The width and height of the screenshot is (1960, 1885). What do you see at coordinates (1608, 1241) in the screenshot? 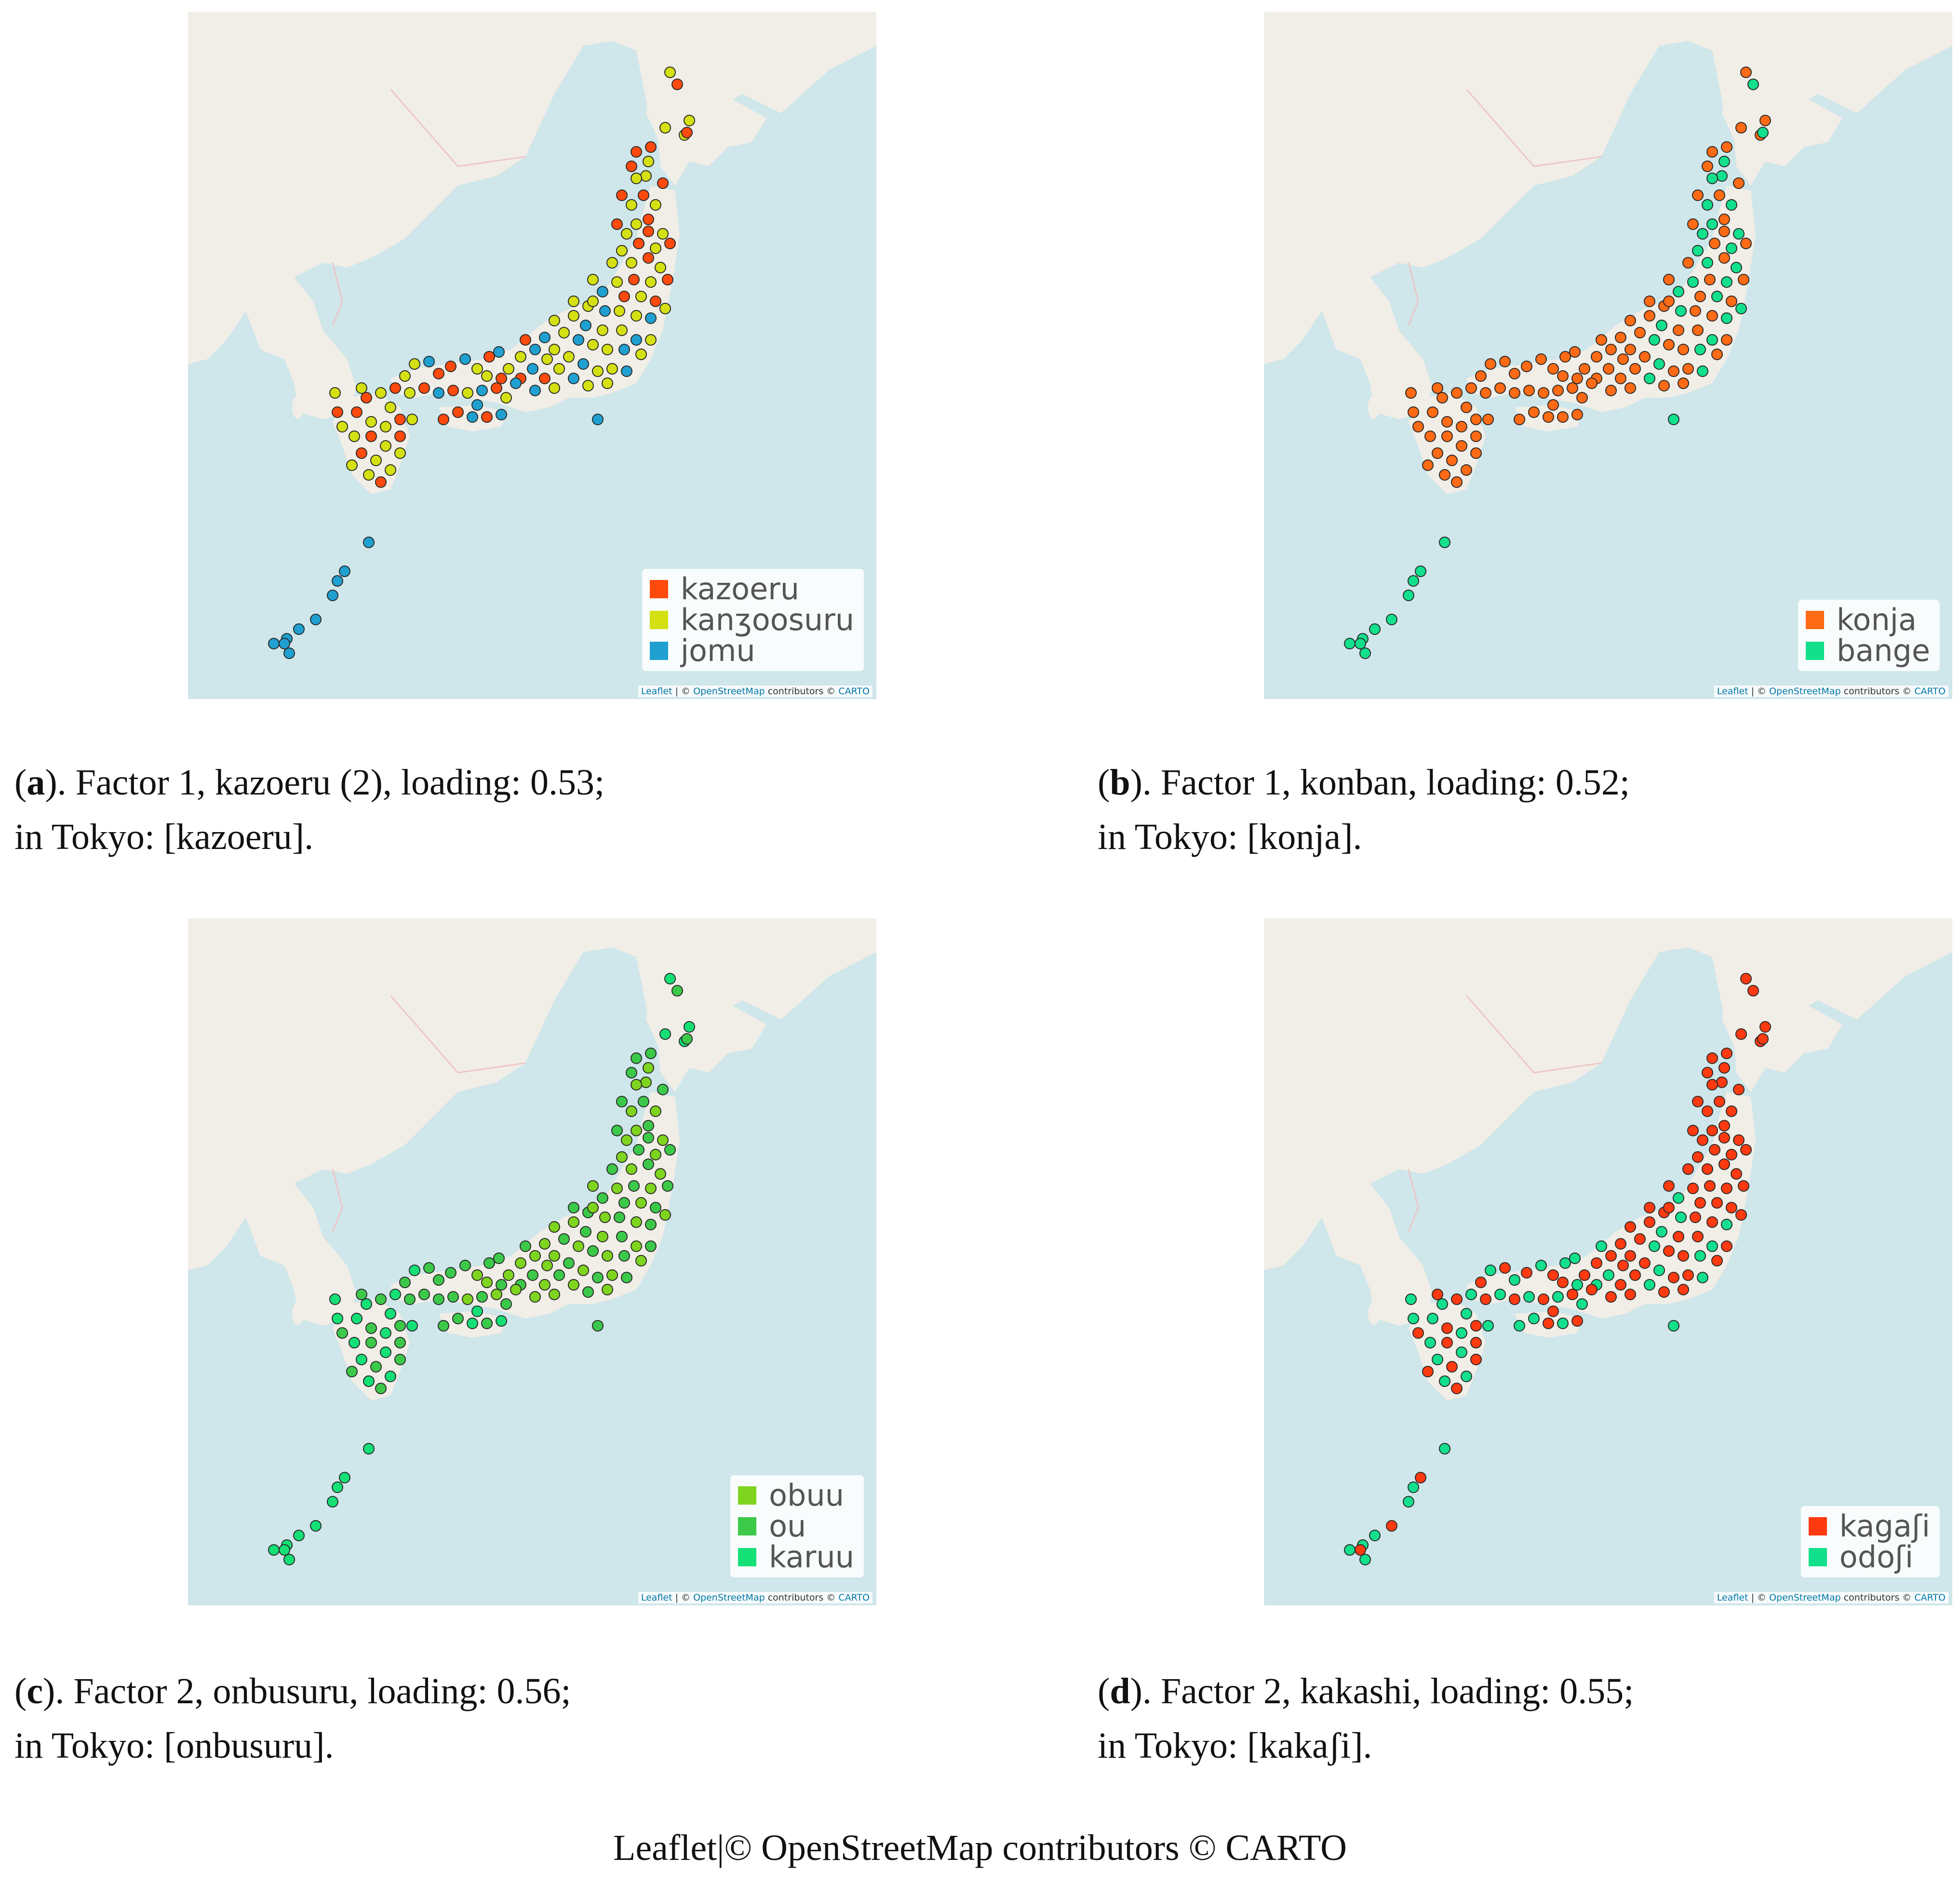
I see `map-canvas` at bounding box center [1608, 1241].